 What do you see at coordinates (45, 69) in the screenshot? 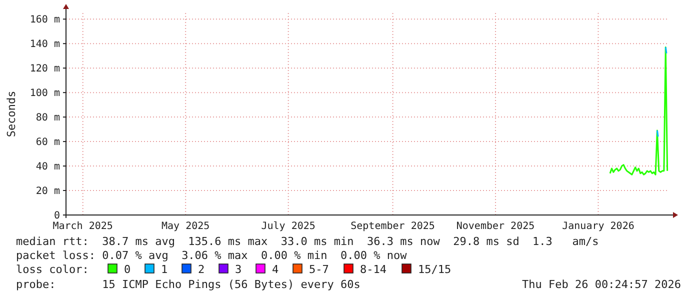
I see `y-tick-label: 120 m` at bounding box center [45, 69].